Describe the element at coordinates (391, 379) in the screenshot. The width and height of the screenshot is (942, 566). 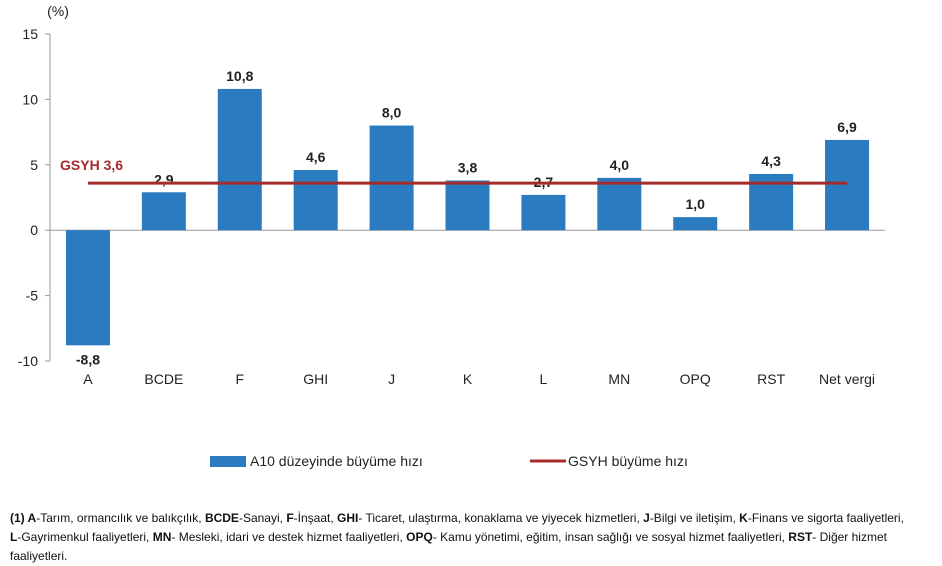
I see `x-tick-label: J` at that location.